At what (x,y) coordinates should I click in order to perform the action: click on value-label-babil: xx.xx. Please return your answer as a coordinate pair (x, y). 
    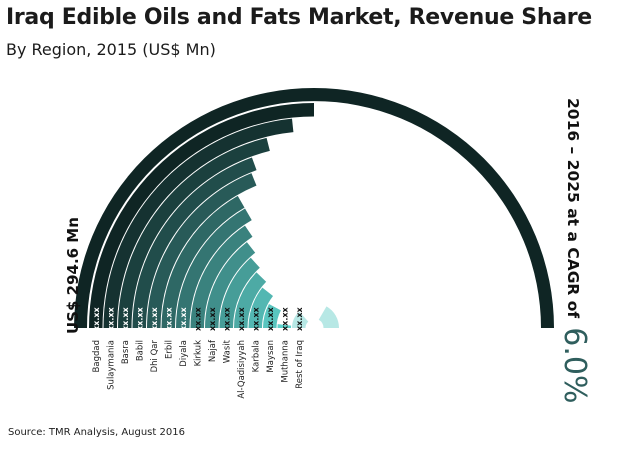
    Looking at the image, I should click on (139, 318).